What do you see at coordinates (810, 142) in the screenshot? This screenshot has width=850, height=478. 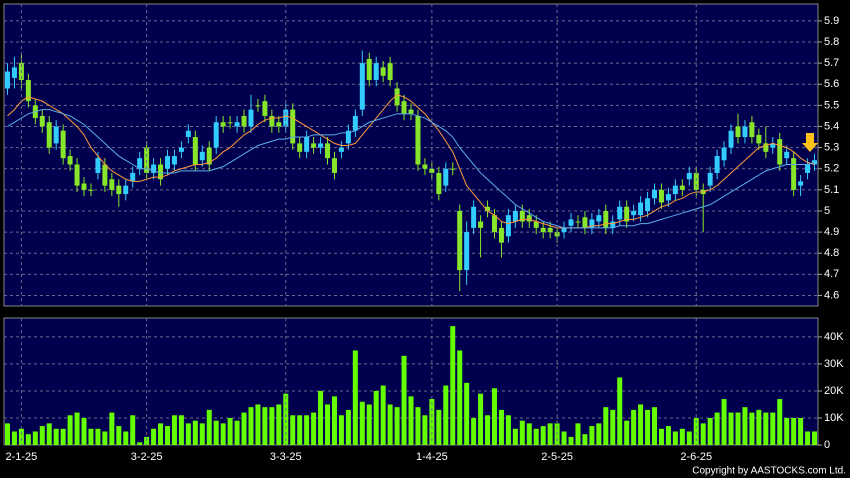 I see `marker-arrow` at bounding box center [810, 142].